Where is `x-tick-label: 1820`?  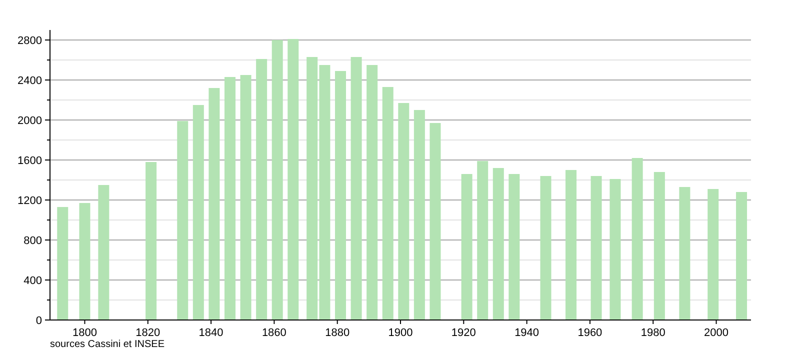 x-tick-label: 1820 is located at coordinates (148, 333).